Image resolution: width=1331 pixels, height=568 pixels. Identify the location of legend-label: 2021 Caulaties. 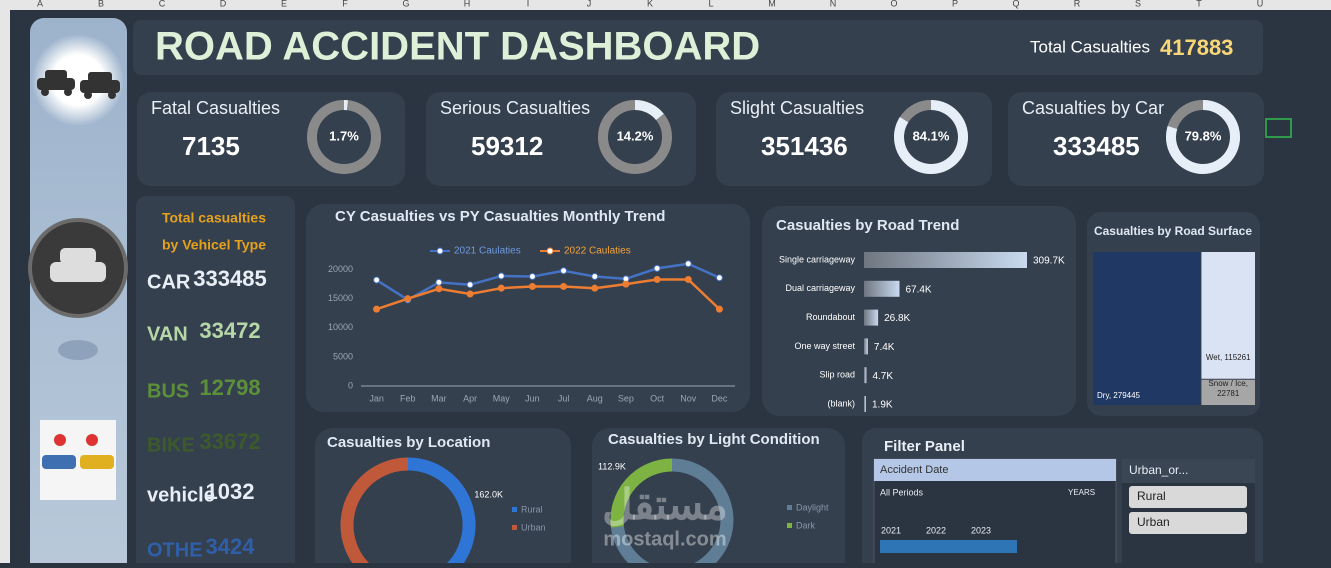
(487, 251).